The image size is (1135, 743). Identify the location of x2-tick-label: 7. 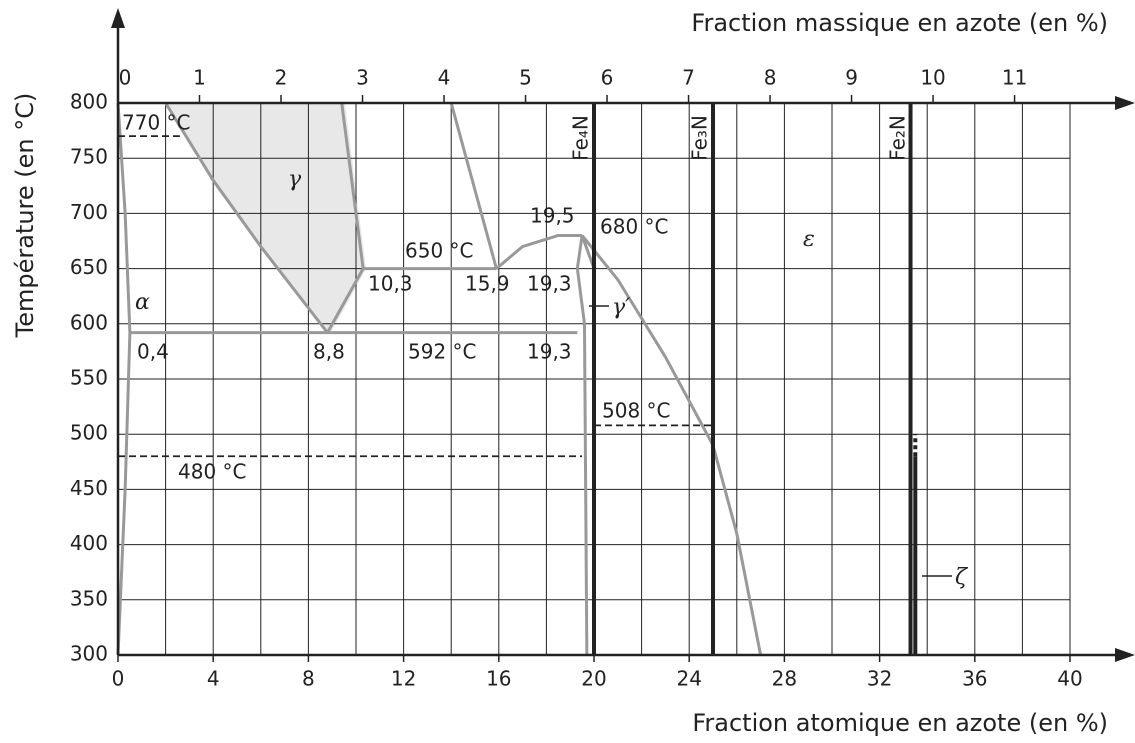
(688, 78).